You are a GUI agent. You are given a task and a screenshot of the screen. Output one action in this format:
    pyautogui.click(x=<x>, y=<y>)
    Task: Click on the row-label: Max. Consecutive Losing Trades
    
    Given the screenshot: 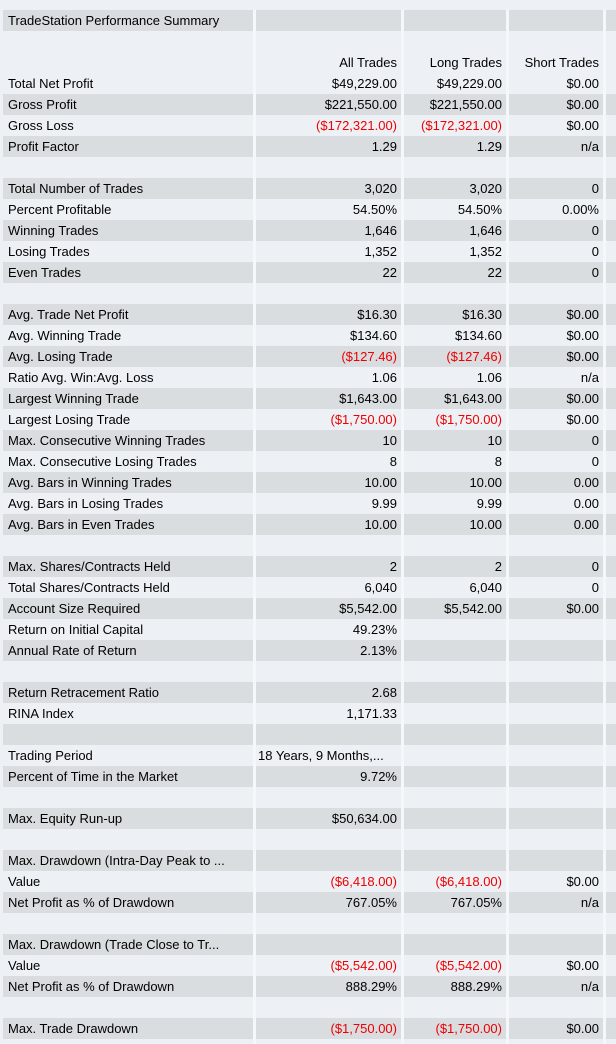 What is the action you would take?
    pyautogui.click(x=128, y=461)
    